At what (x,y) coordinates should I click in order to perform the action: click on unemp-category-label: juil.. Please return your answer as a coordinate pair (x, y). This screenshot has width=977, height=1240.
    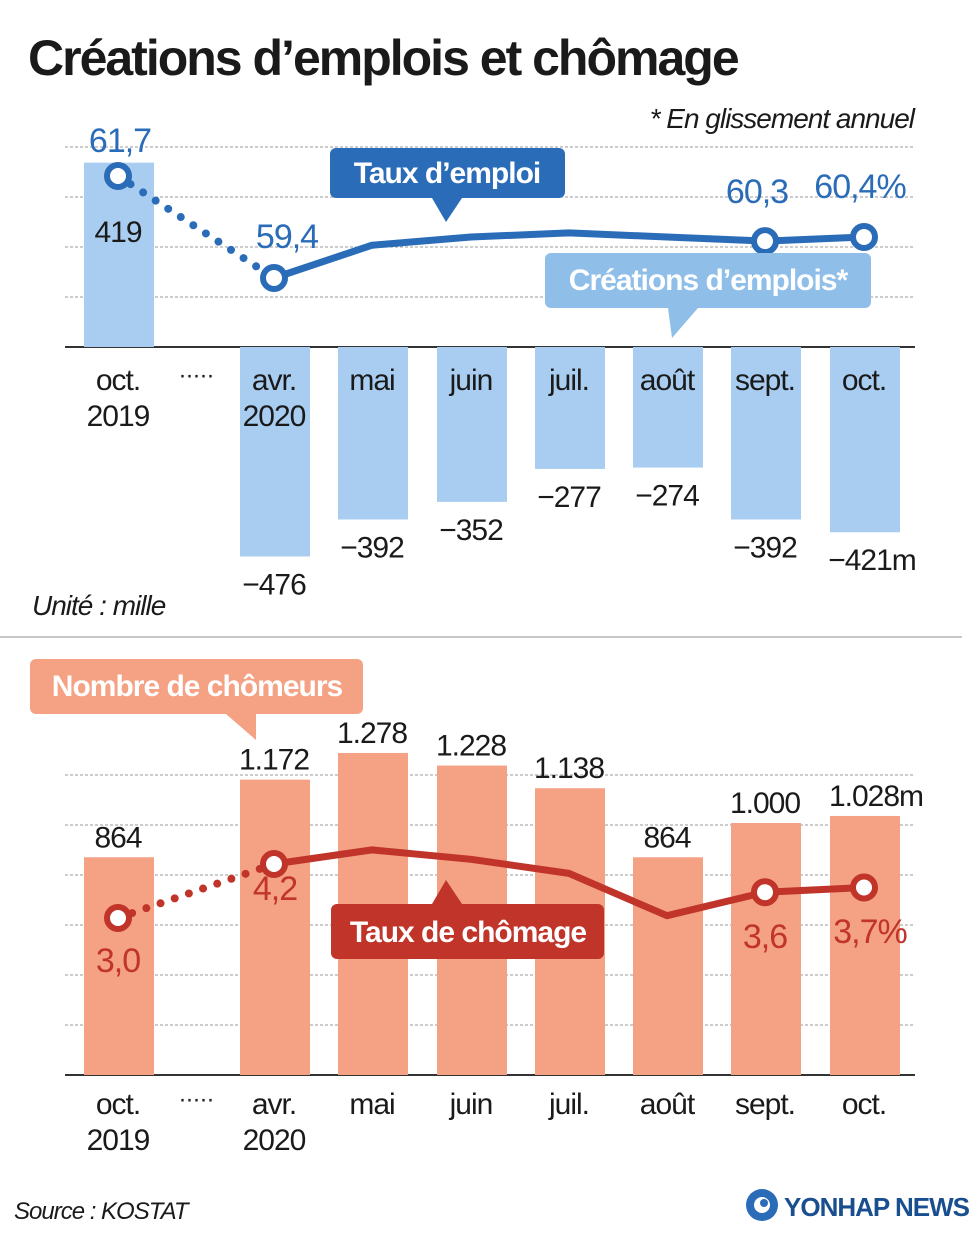
    Looking at the image, I should click on (568, 1104).